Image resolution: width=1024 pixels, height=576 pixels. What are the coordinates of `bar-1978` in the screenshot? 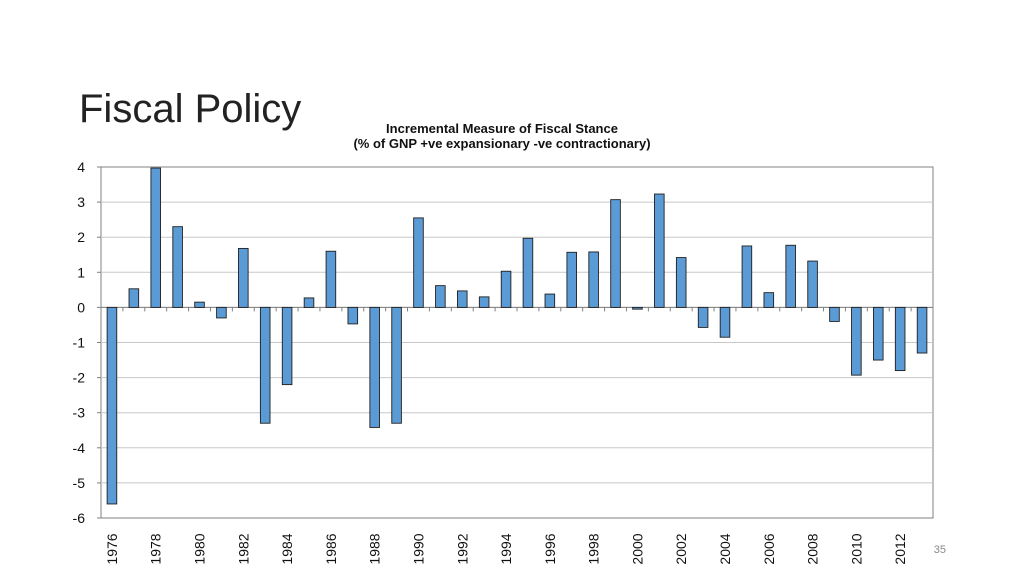 It's located at (156, 237).